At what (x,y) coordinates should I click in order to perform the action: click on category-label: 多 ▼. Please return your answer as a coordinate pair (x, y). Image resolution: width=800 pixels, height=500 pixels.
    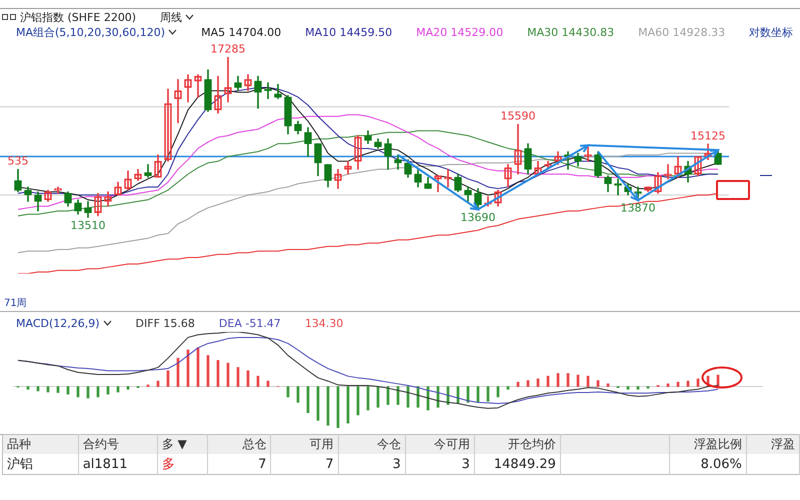
    Looking at the image, I should click on (182, 444).